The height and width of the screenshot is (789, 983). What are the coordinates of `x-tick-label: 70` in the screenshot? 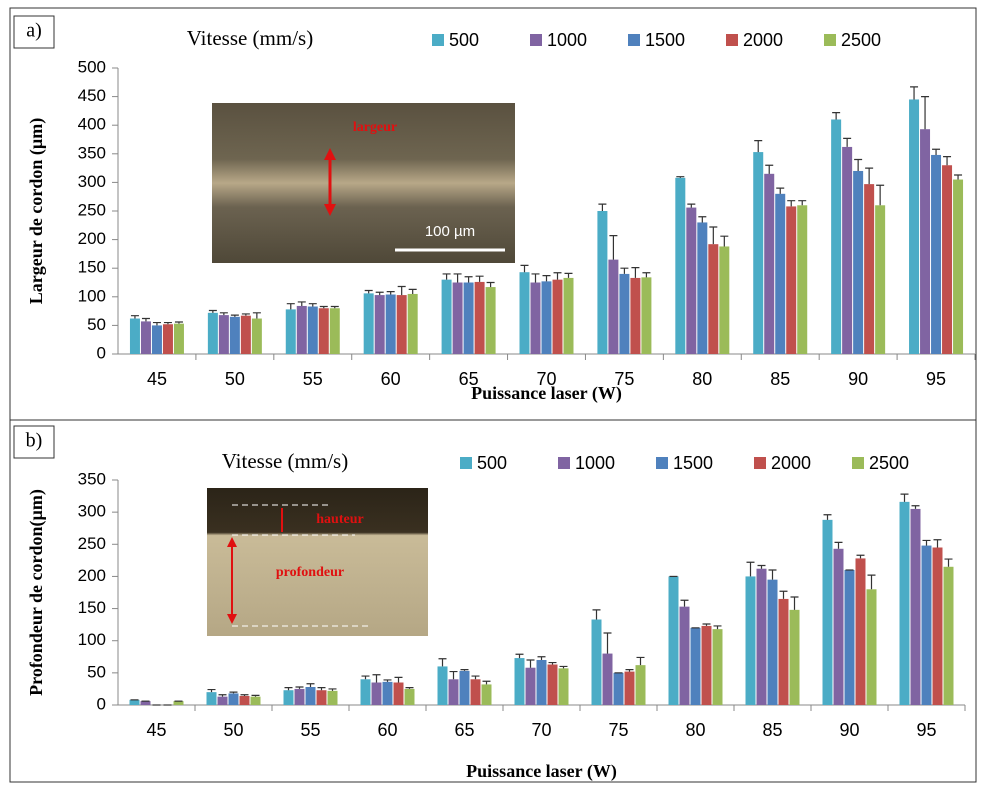 It's located at (546, 379).